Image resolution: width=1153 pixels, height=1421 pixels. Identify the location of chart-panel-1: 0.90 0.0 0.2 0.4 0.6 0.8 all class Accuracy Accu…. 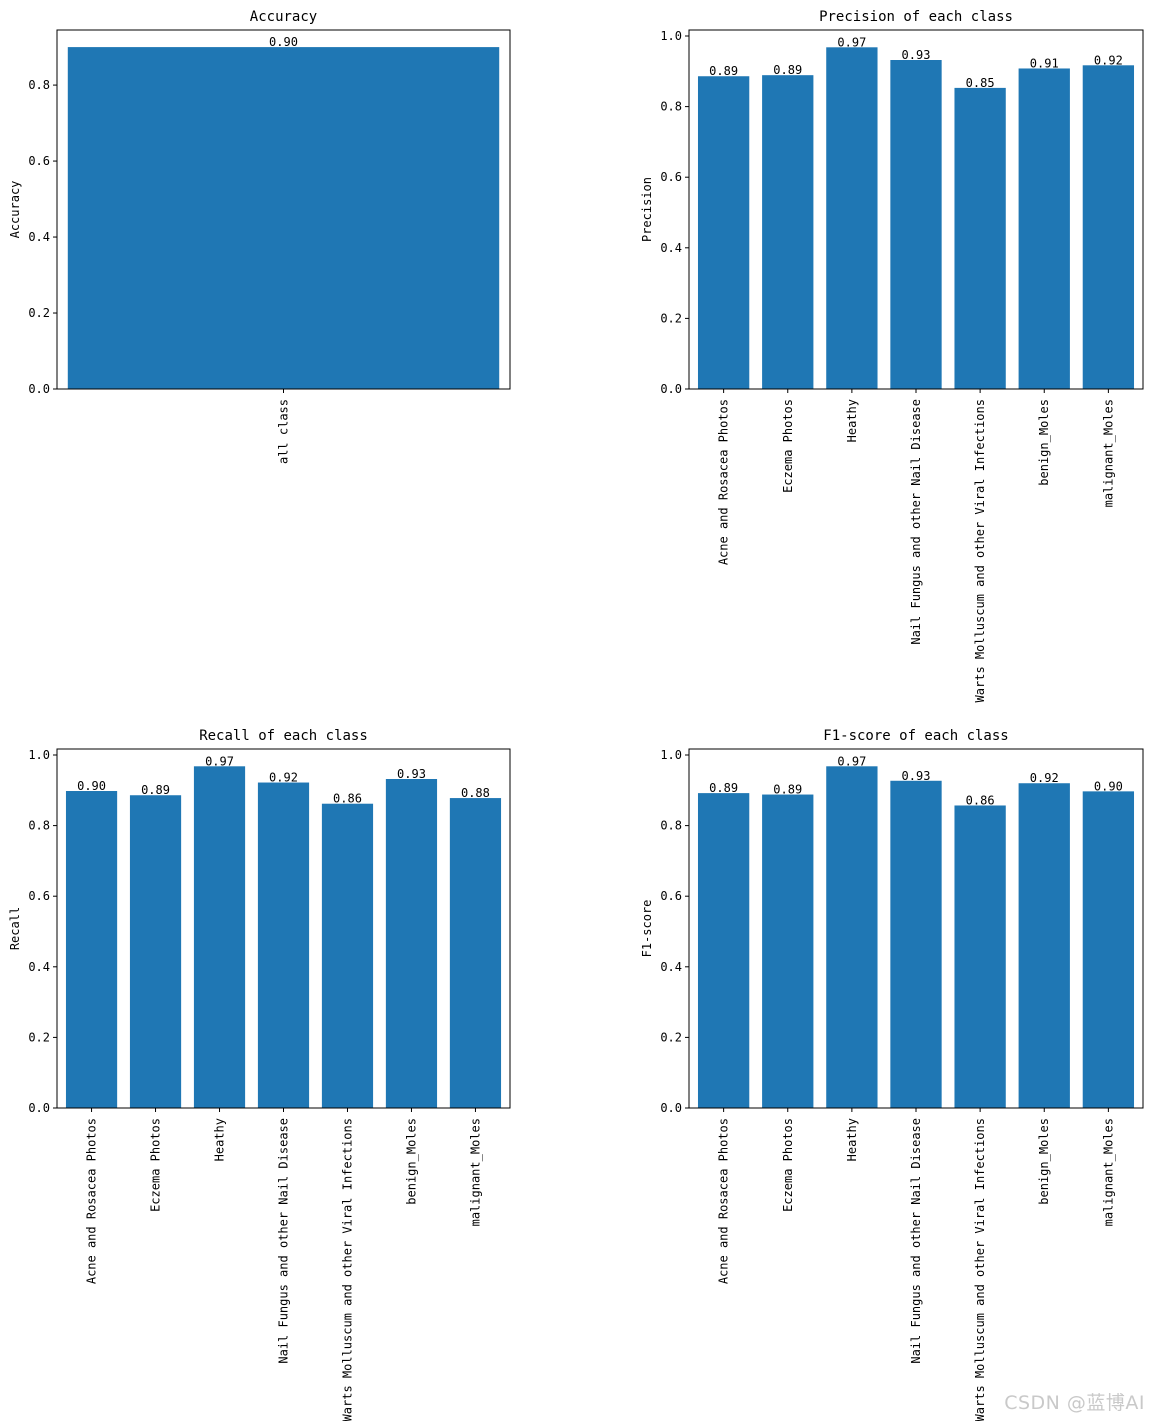
(259, 236).